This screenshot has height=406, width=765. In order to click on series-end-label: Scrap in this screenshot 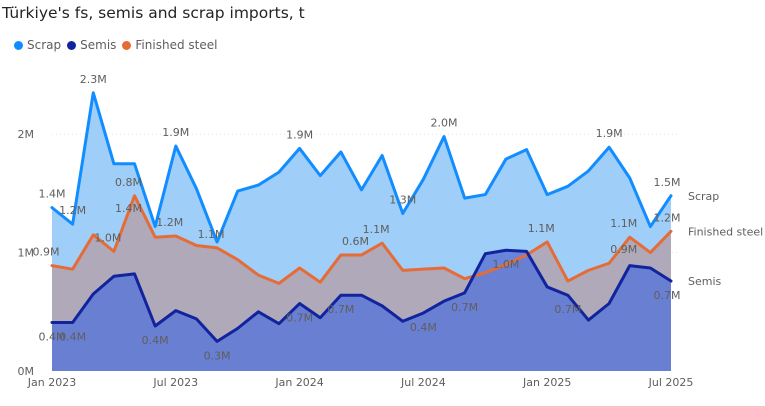, I will do `click(703, 196)`.